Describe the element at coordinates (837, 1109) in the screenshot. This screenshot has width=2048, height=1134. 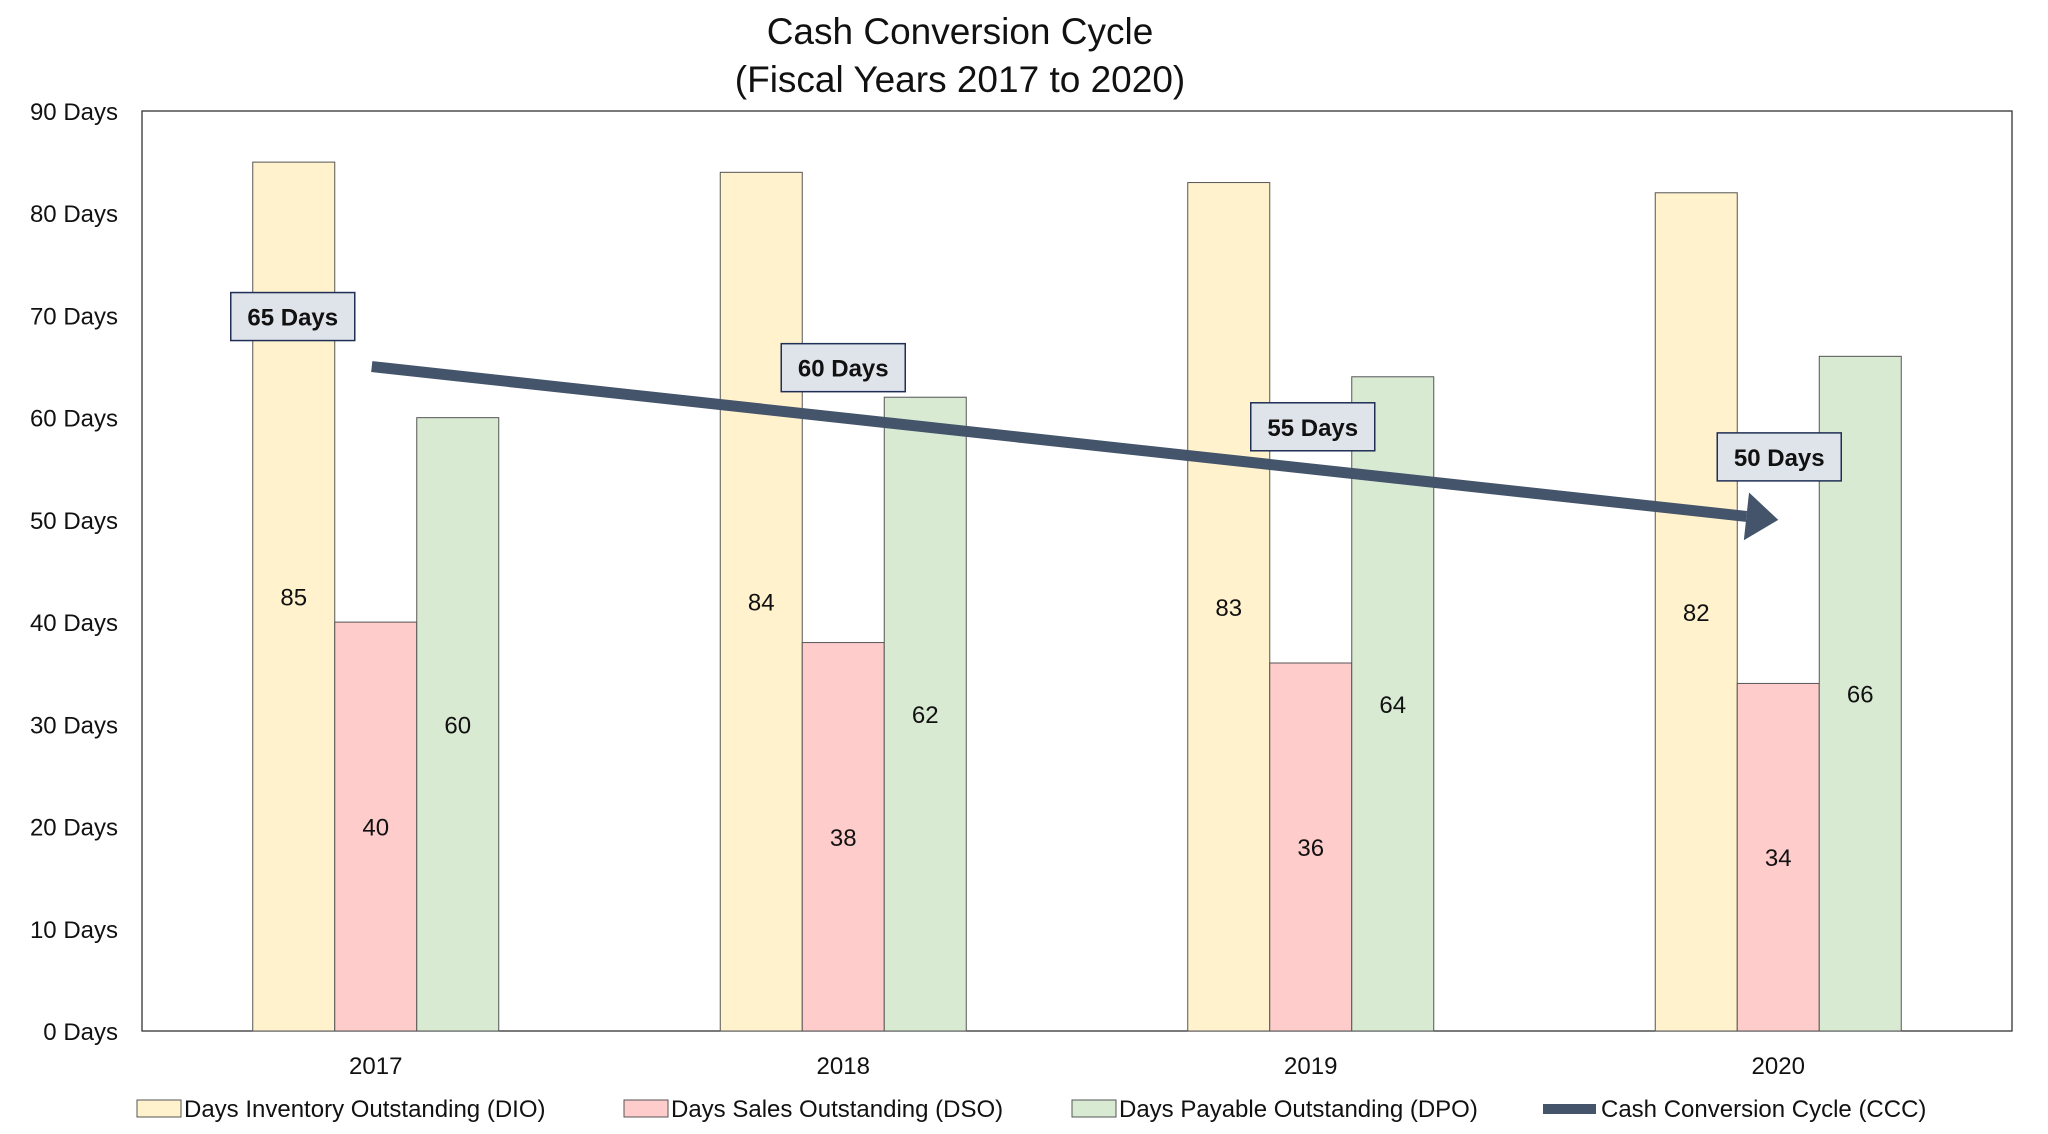
I see `legend-label: Days Sales Outstanding (DSO)` at that location.